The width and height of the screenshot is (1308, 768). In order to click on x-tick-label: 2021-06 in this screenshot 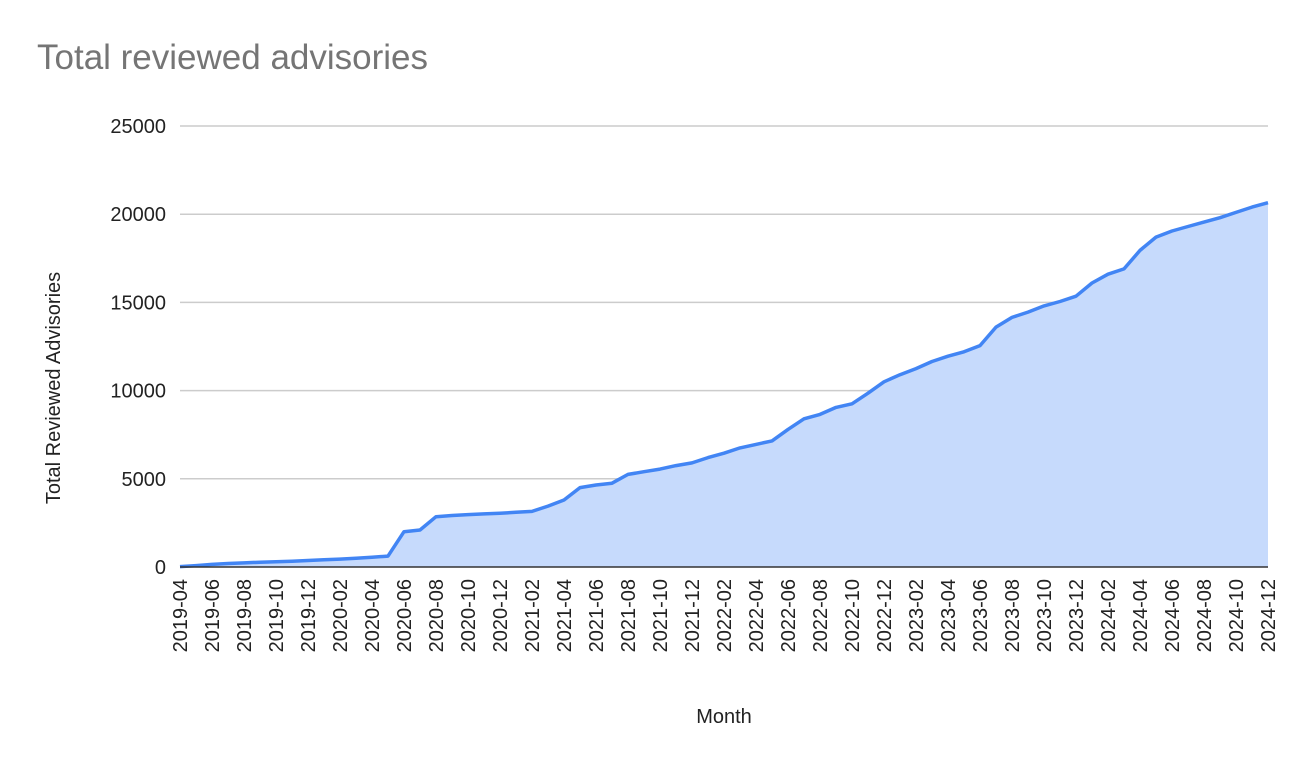, I will do `click(597, 615)`.